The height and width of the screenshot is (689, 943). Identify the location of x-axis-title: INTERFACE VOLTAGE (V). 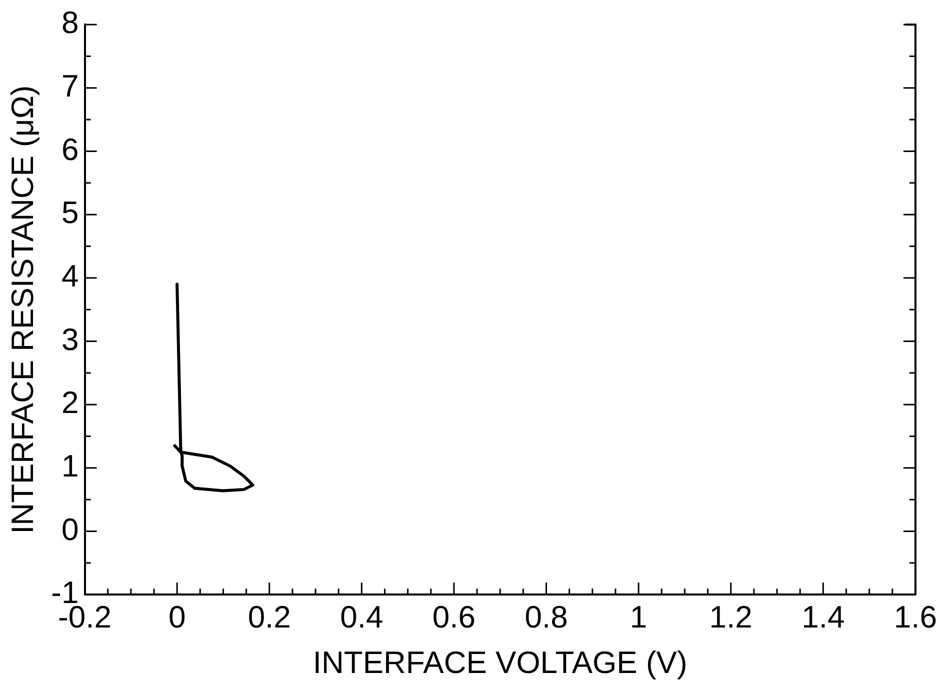
(500, 662).